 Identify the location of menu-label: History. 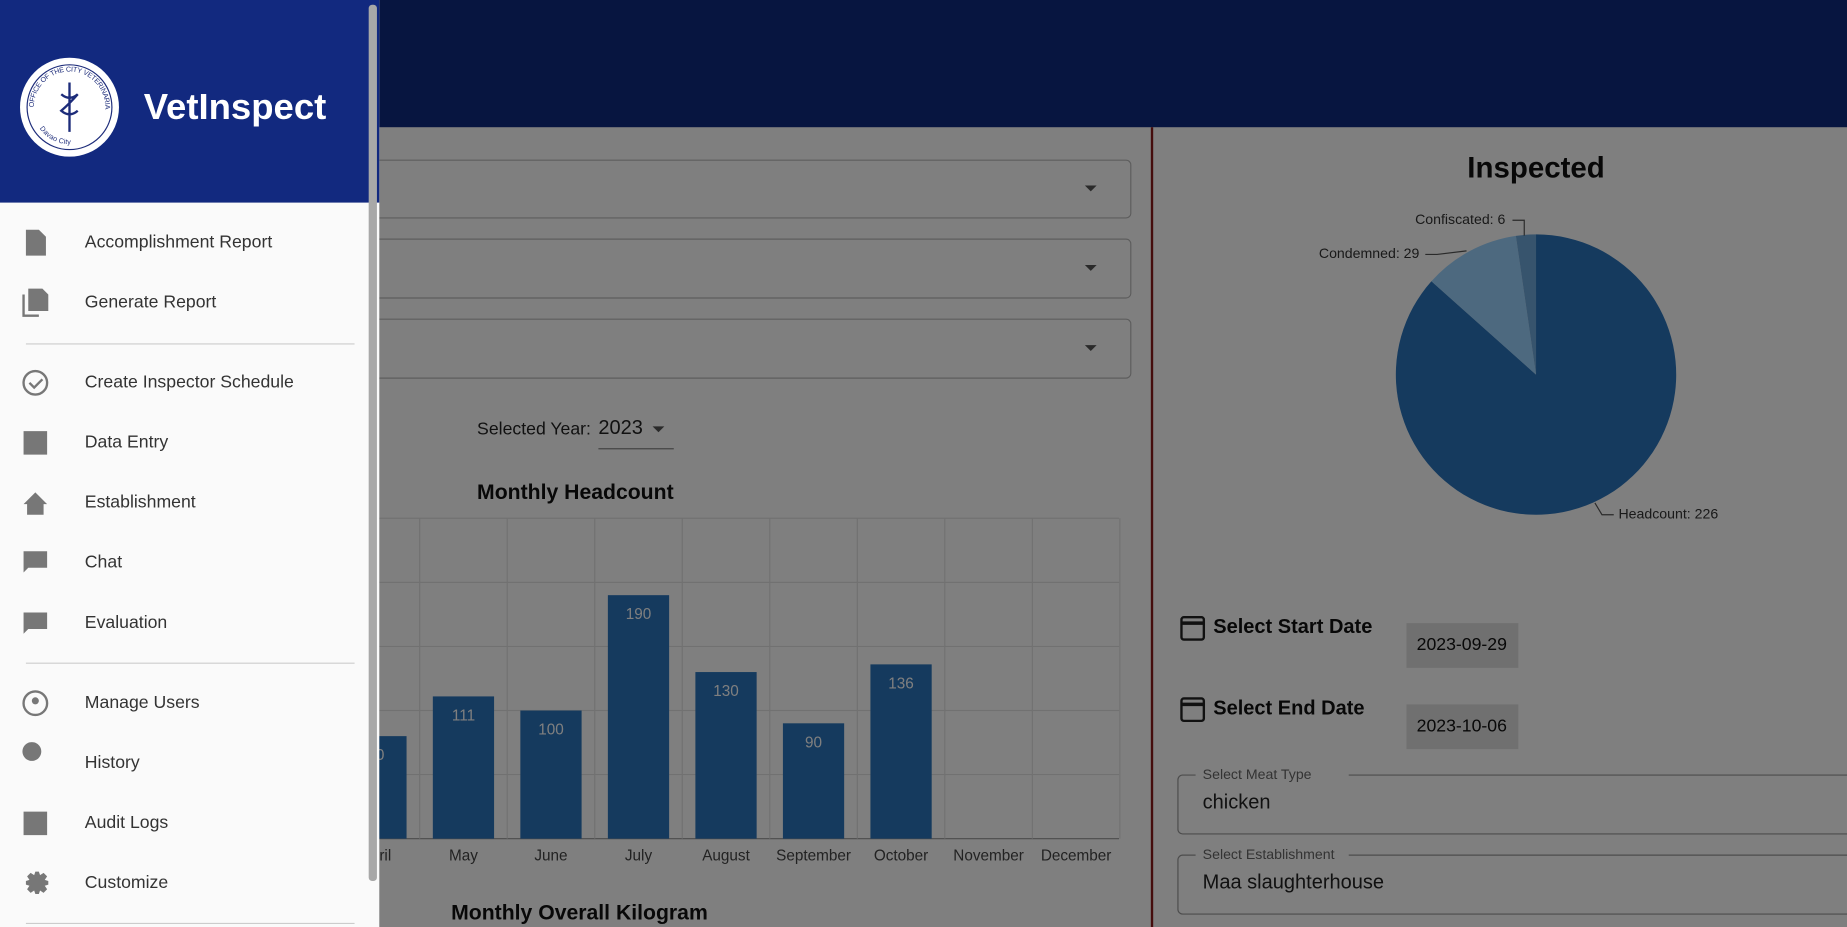
(112, 762).